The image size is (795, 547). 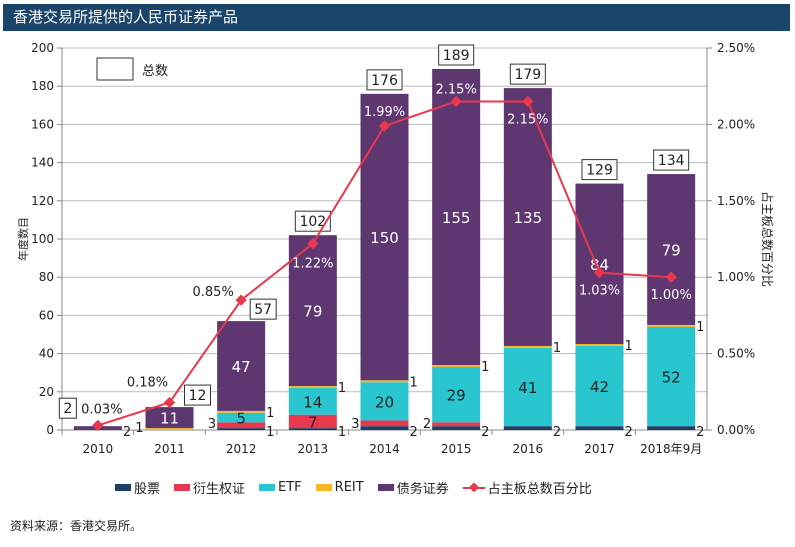 What do you see at coordinates (46, 392) in the screenshot?
I see `y-tick-label: 20` at bounding box center [46, 392].